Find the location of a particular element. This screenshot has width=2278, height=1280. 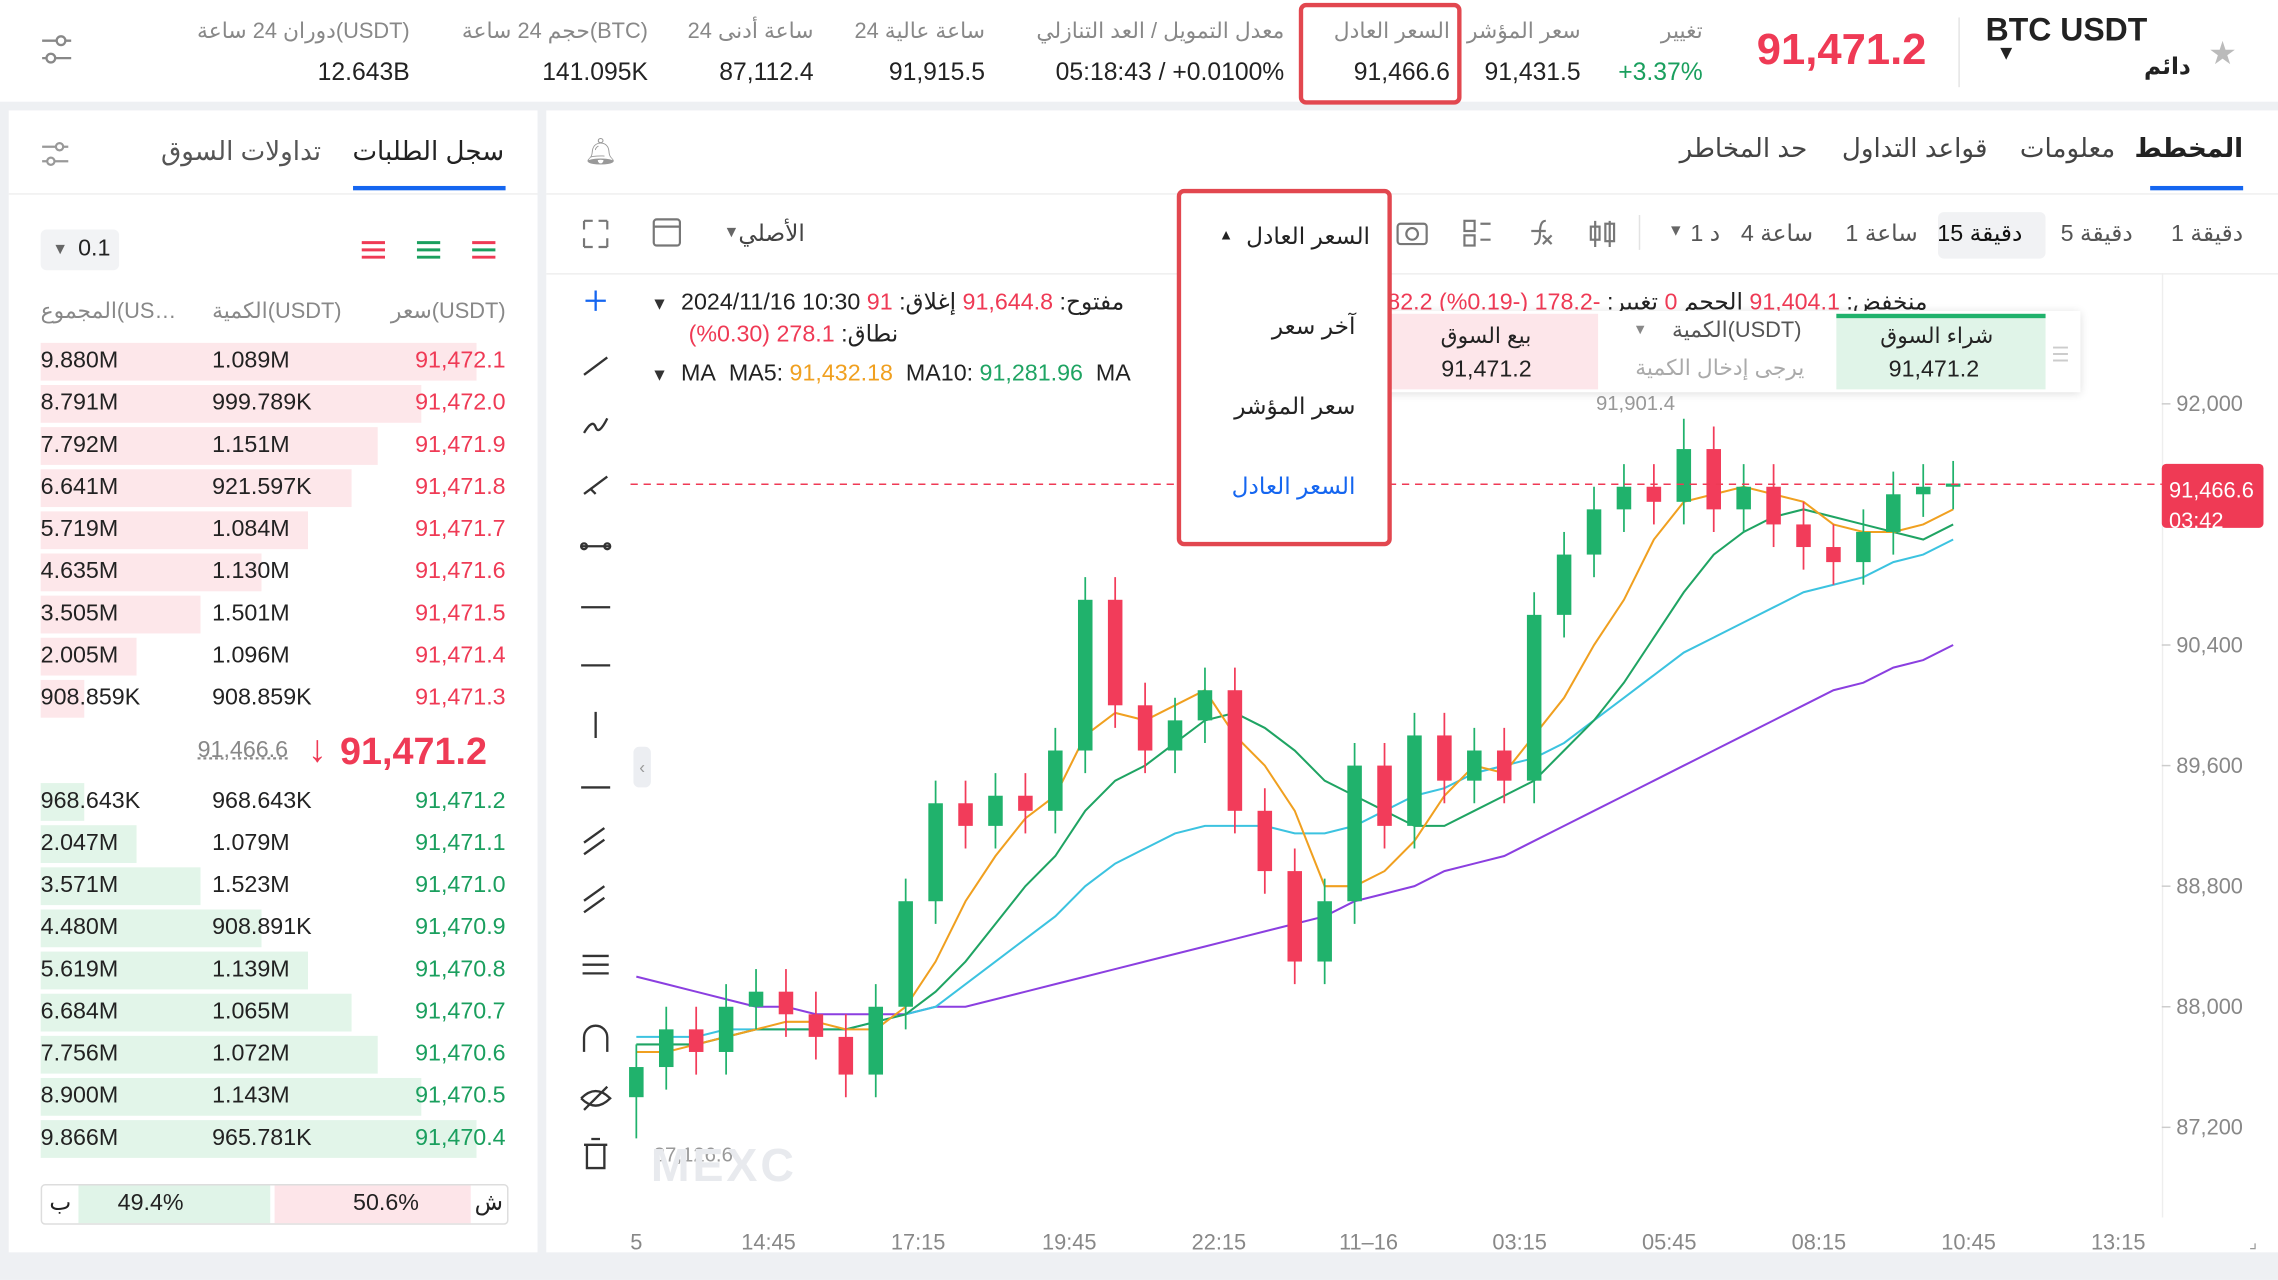

resize-icon: ⌟ is located at coordinates (2253, 1242).